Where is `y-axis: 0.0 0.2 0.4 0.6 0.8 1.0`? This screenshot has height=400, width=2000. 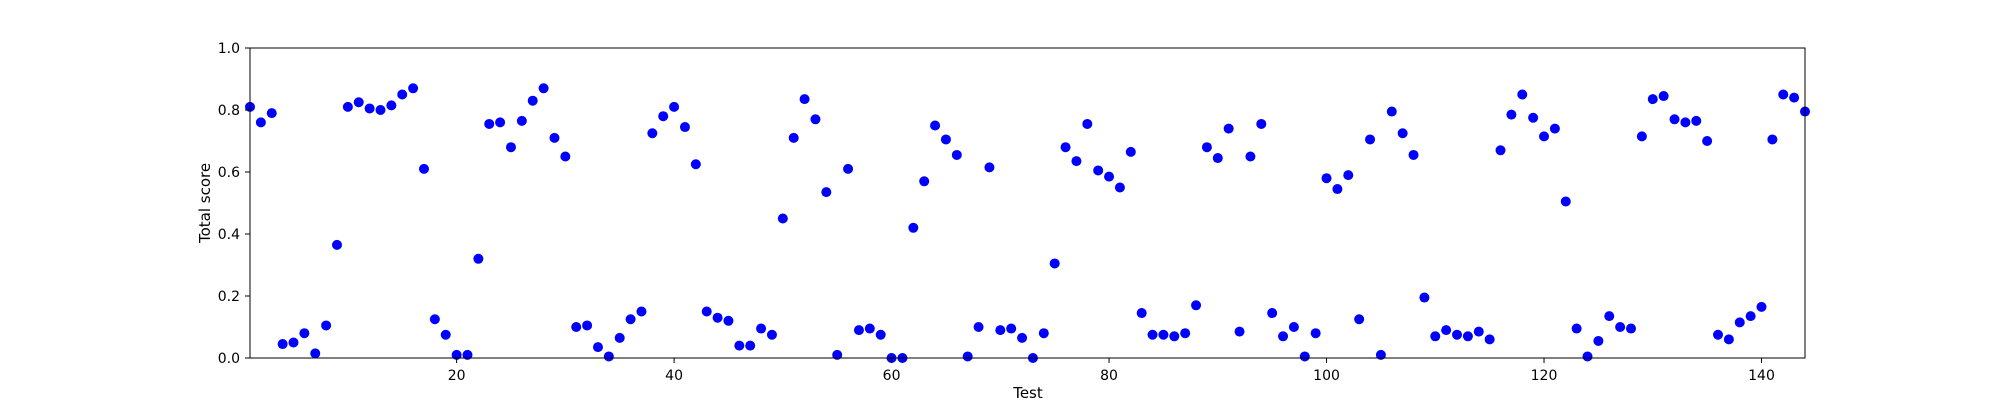 y-axis: 0.0 0.2 0.4 0.6 0.8 1.0 is located at coordinates (234, 204).